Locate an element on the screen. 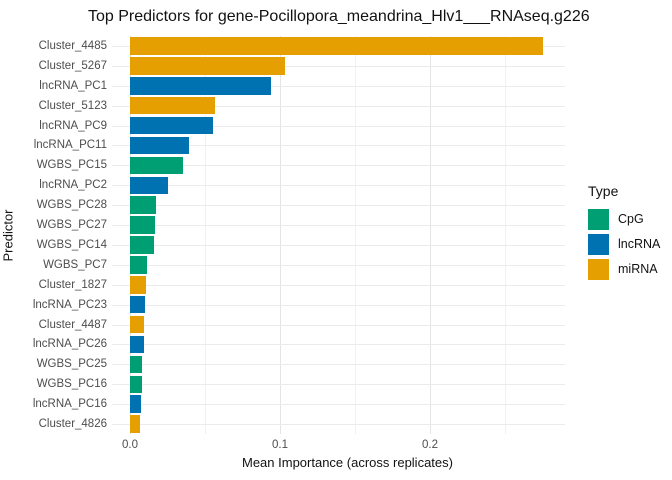  legend-label: CpG is located at coordinates (631, 219).